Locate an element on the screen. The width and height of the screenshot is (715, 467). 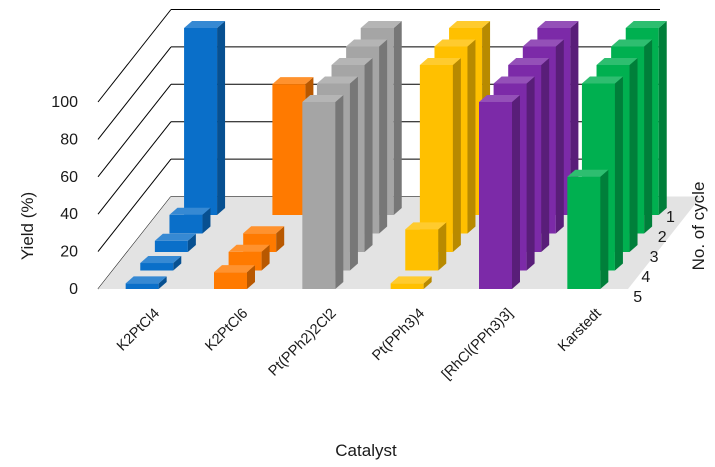
y-axis-title: Yield (%) is located at coordinates (27, 226).